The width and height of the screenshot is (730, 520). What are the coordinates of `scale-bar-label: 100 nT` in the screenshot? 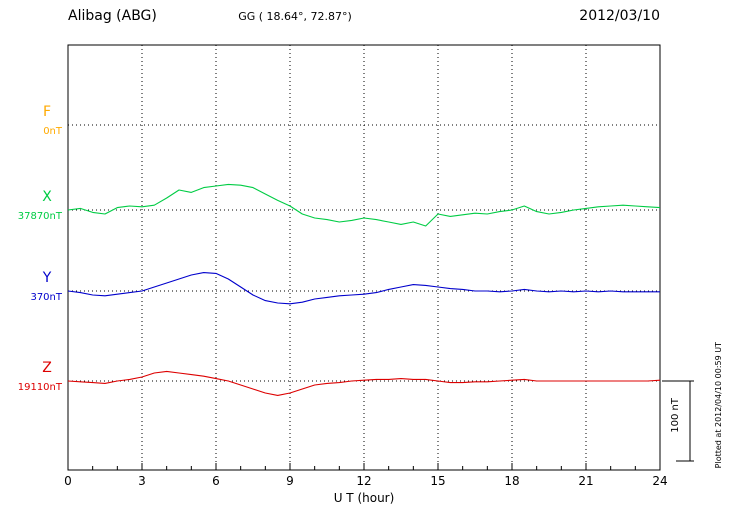 It's located at (675, 415).